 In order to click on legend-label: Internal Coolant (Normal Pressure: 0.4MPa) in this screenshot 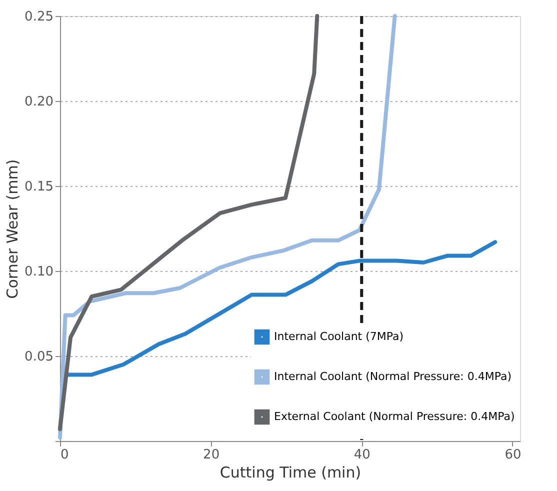, I will do `click(393, 376)`.